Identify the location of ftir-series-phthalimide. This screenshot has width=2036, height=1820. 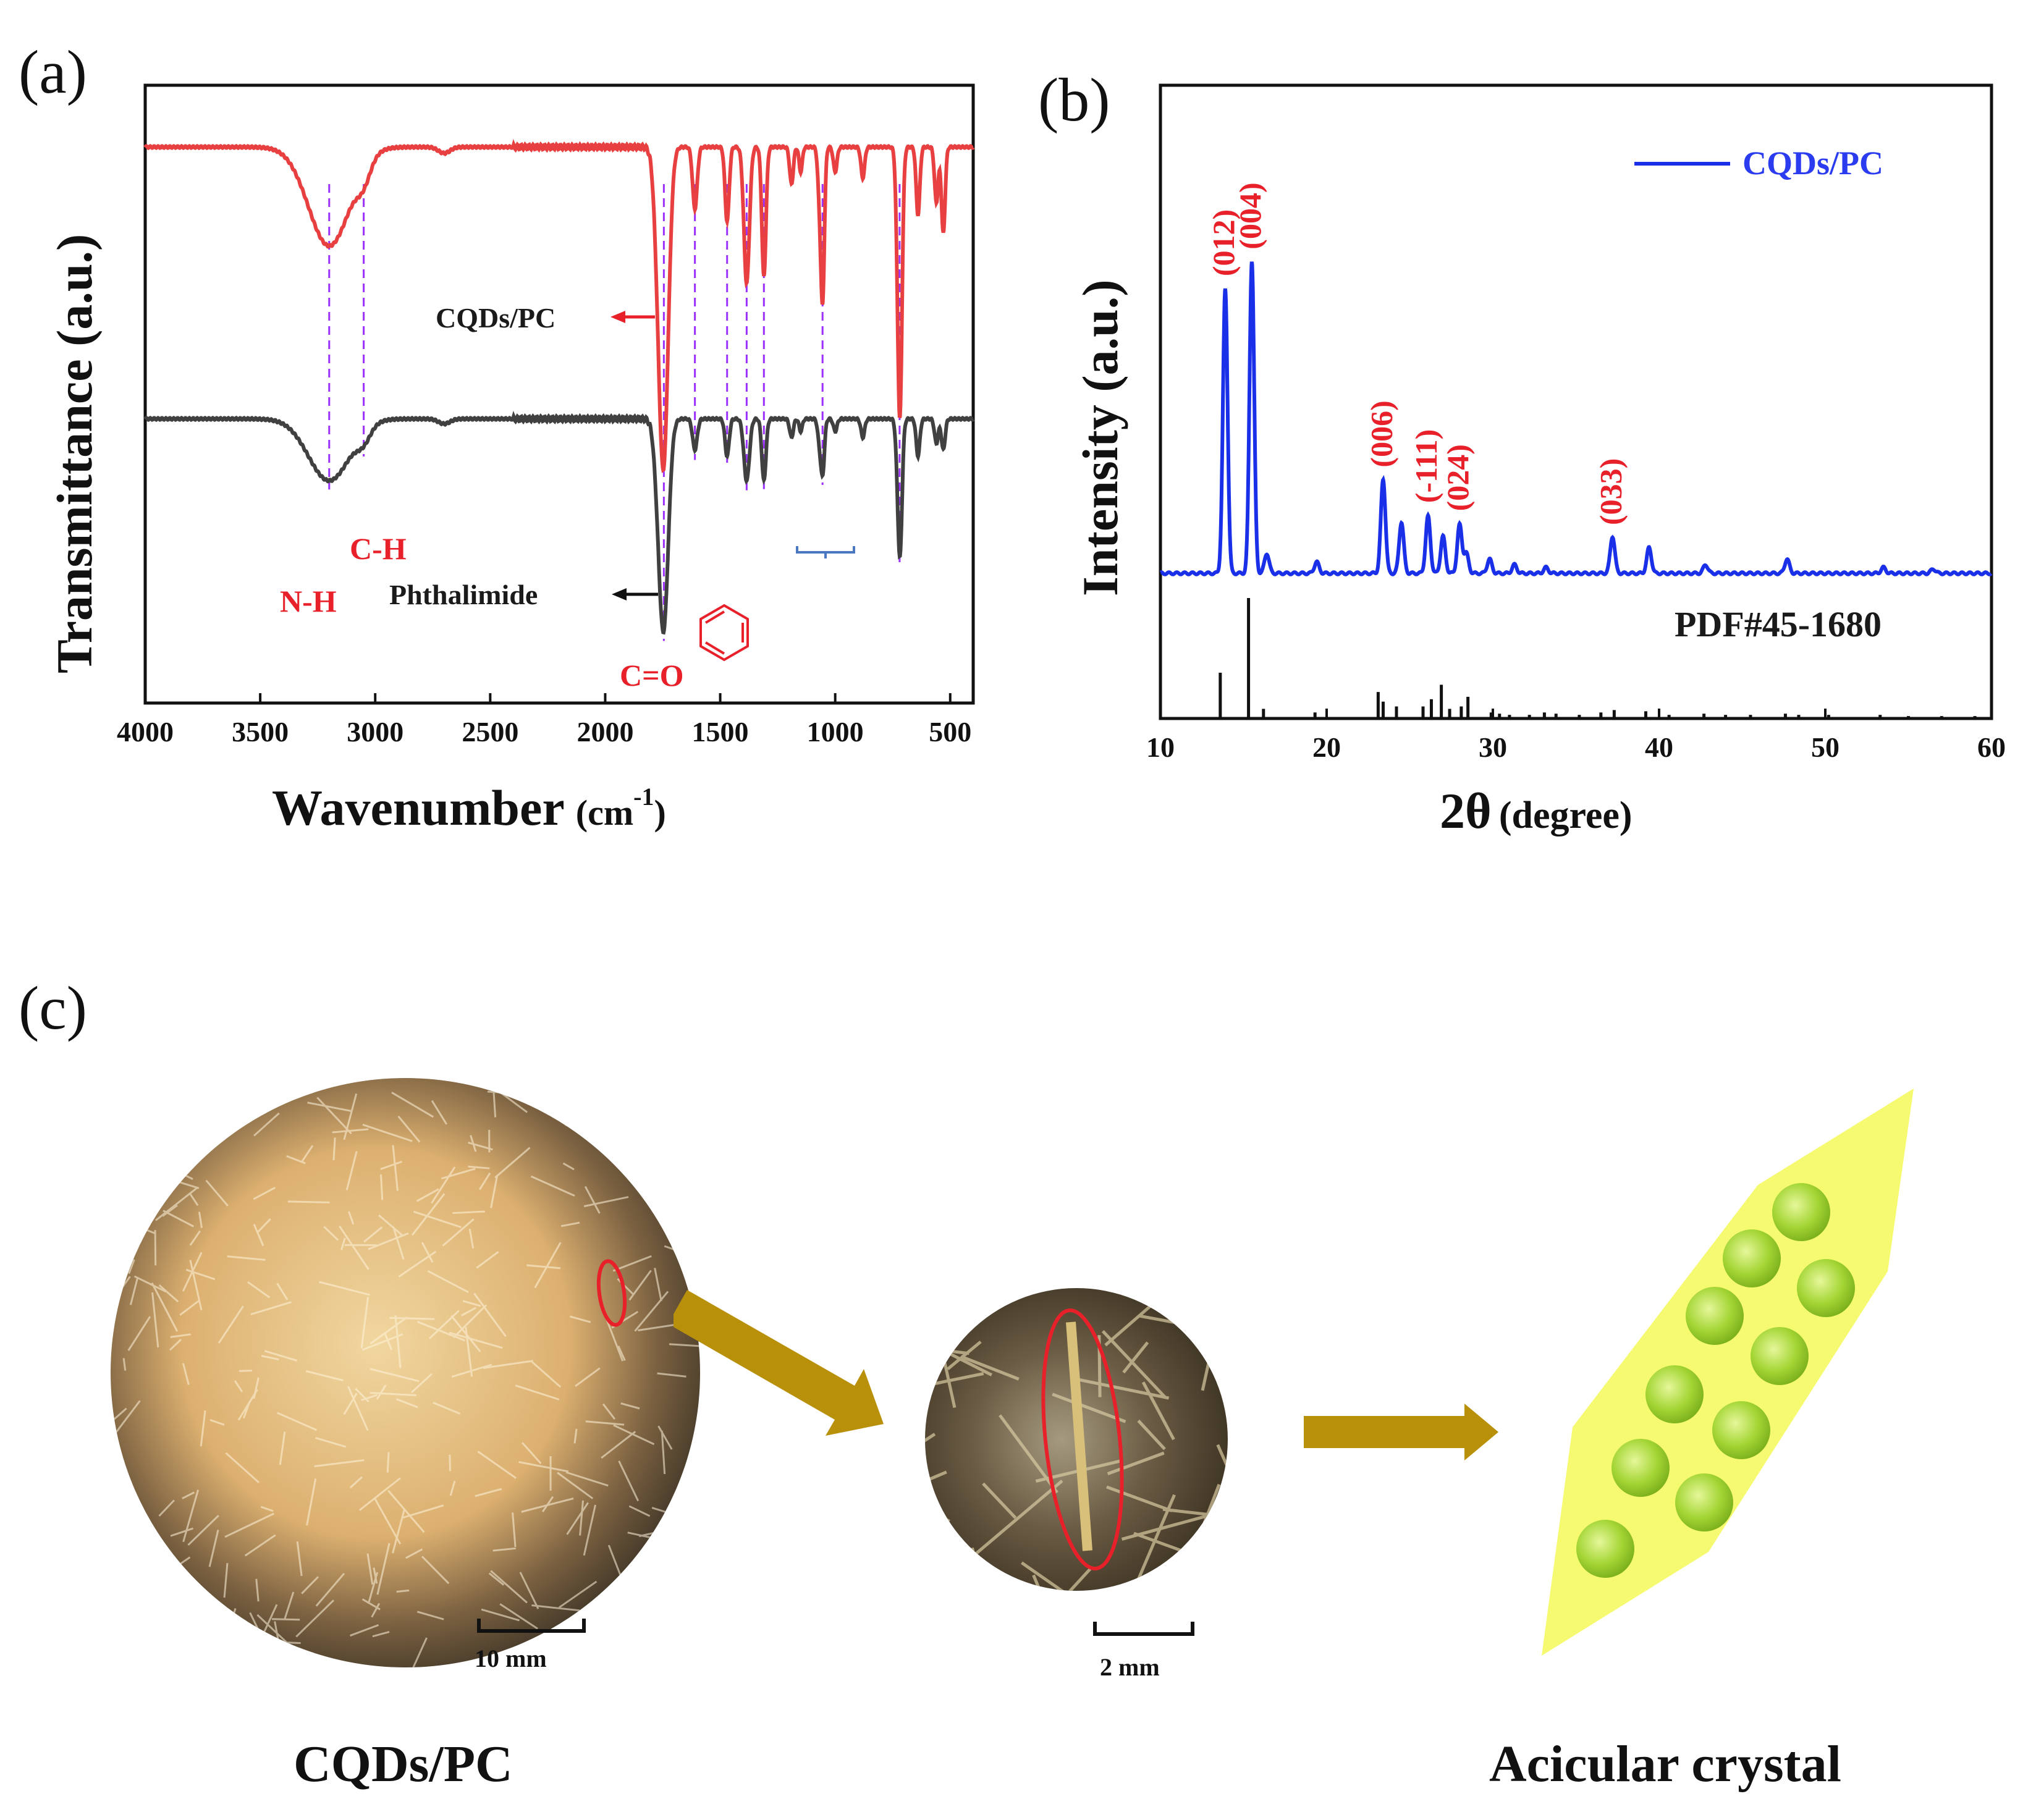
(559, 522).